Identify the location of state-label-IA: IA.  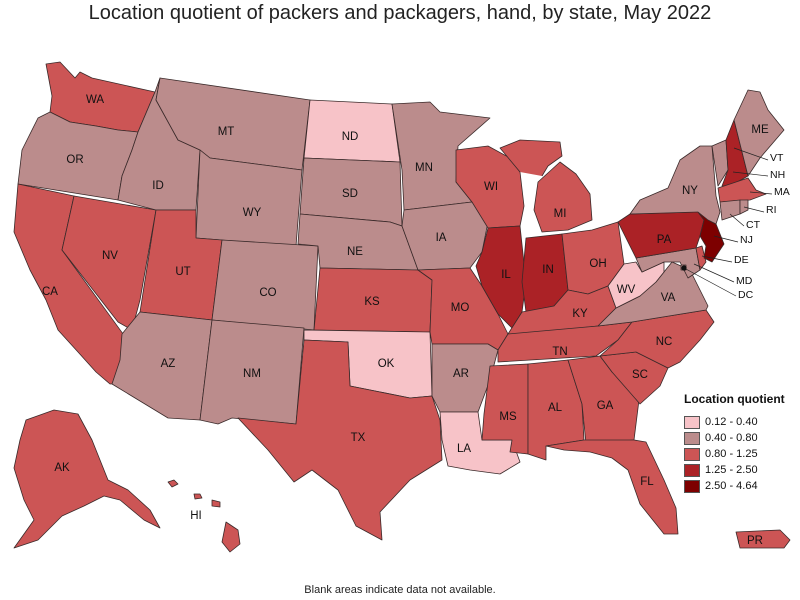
(441, 238).